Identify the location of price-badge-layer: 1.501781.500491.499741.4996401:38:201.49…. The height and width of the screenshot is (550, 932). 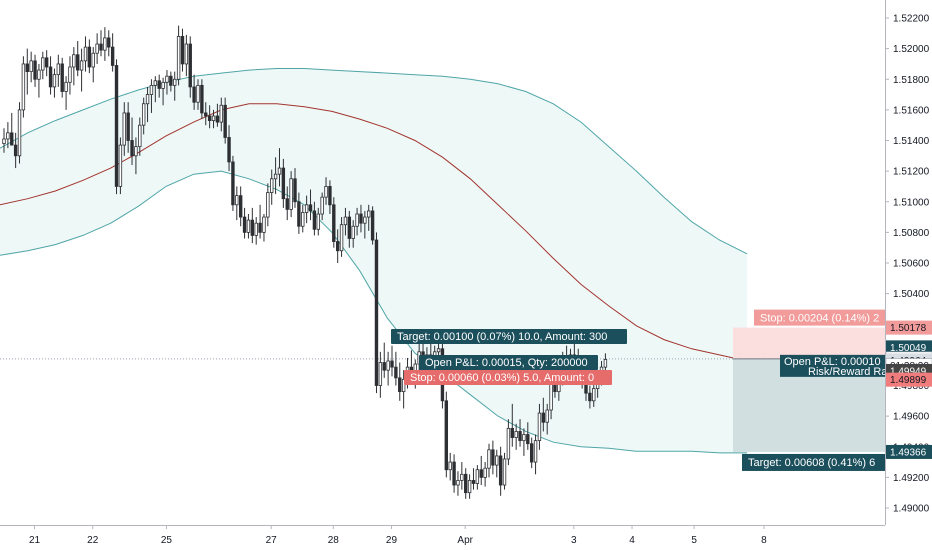
(908, 389).